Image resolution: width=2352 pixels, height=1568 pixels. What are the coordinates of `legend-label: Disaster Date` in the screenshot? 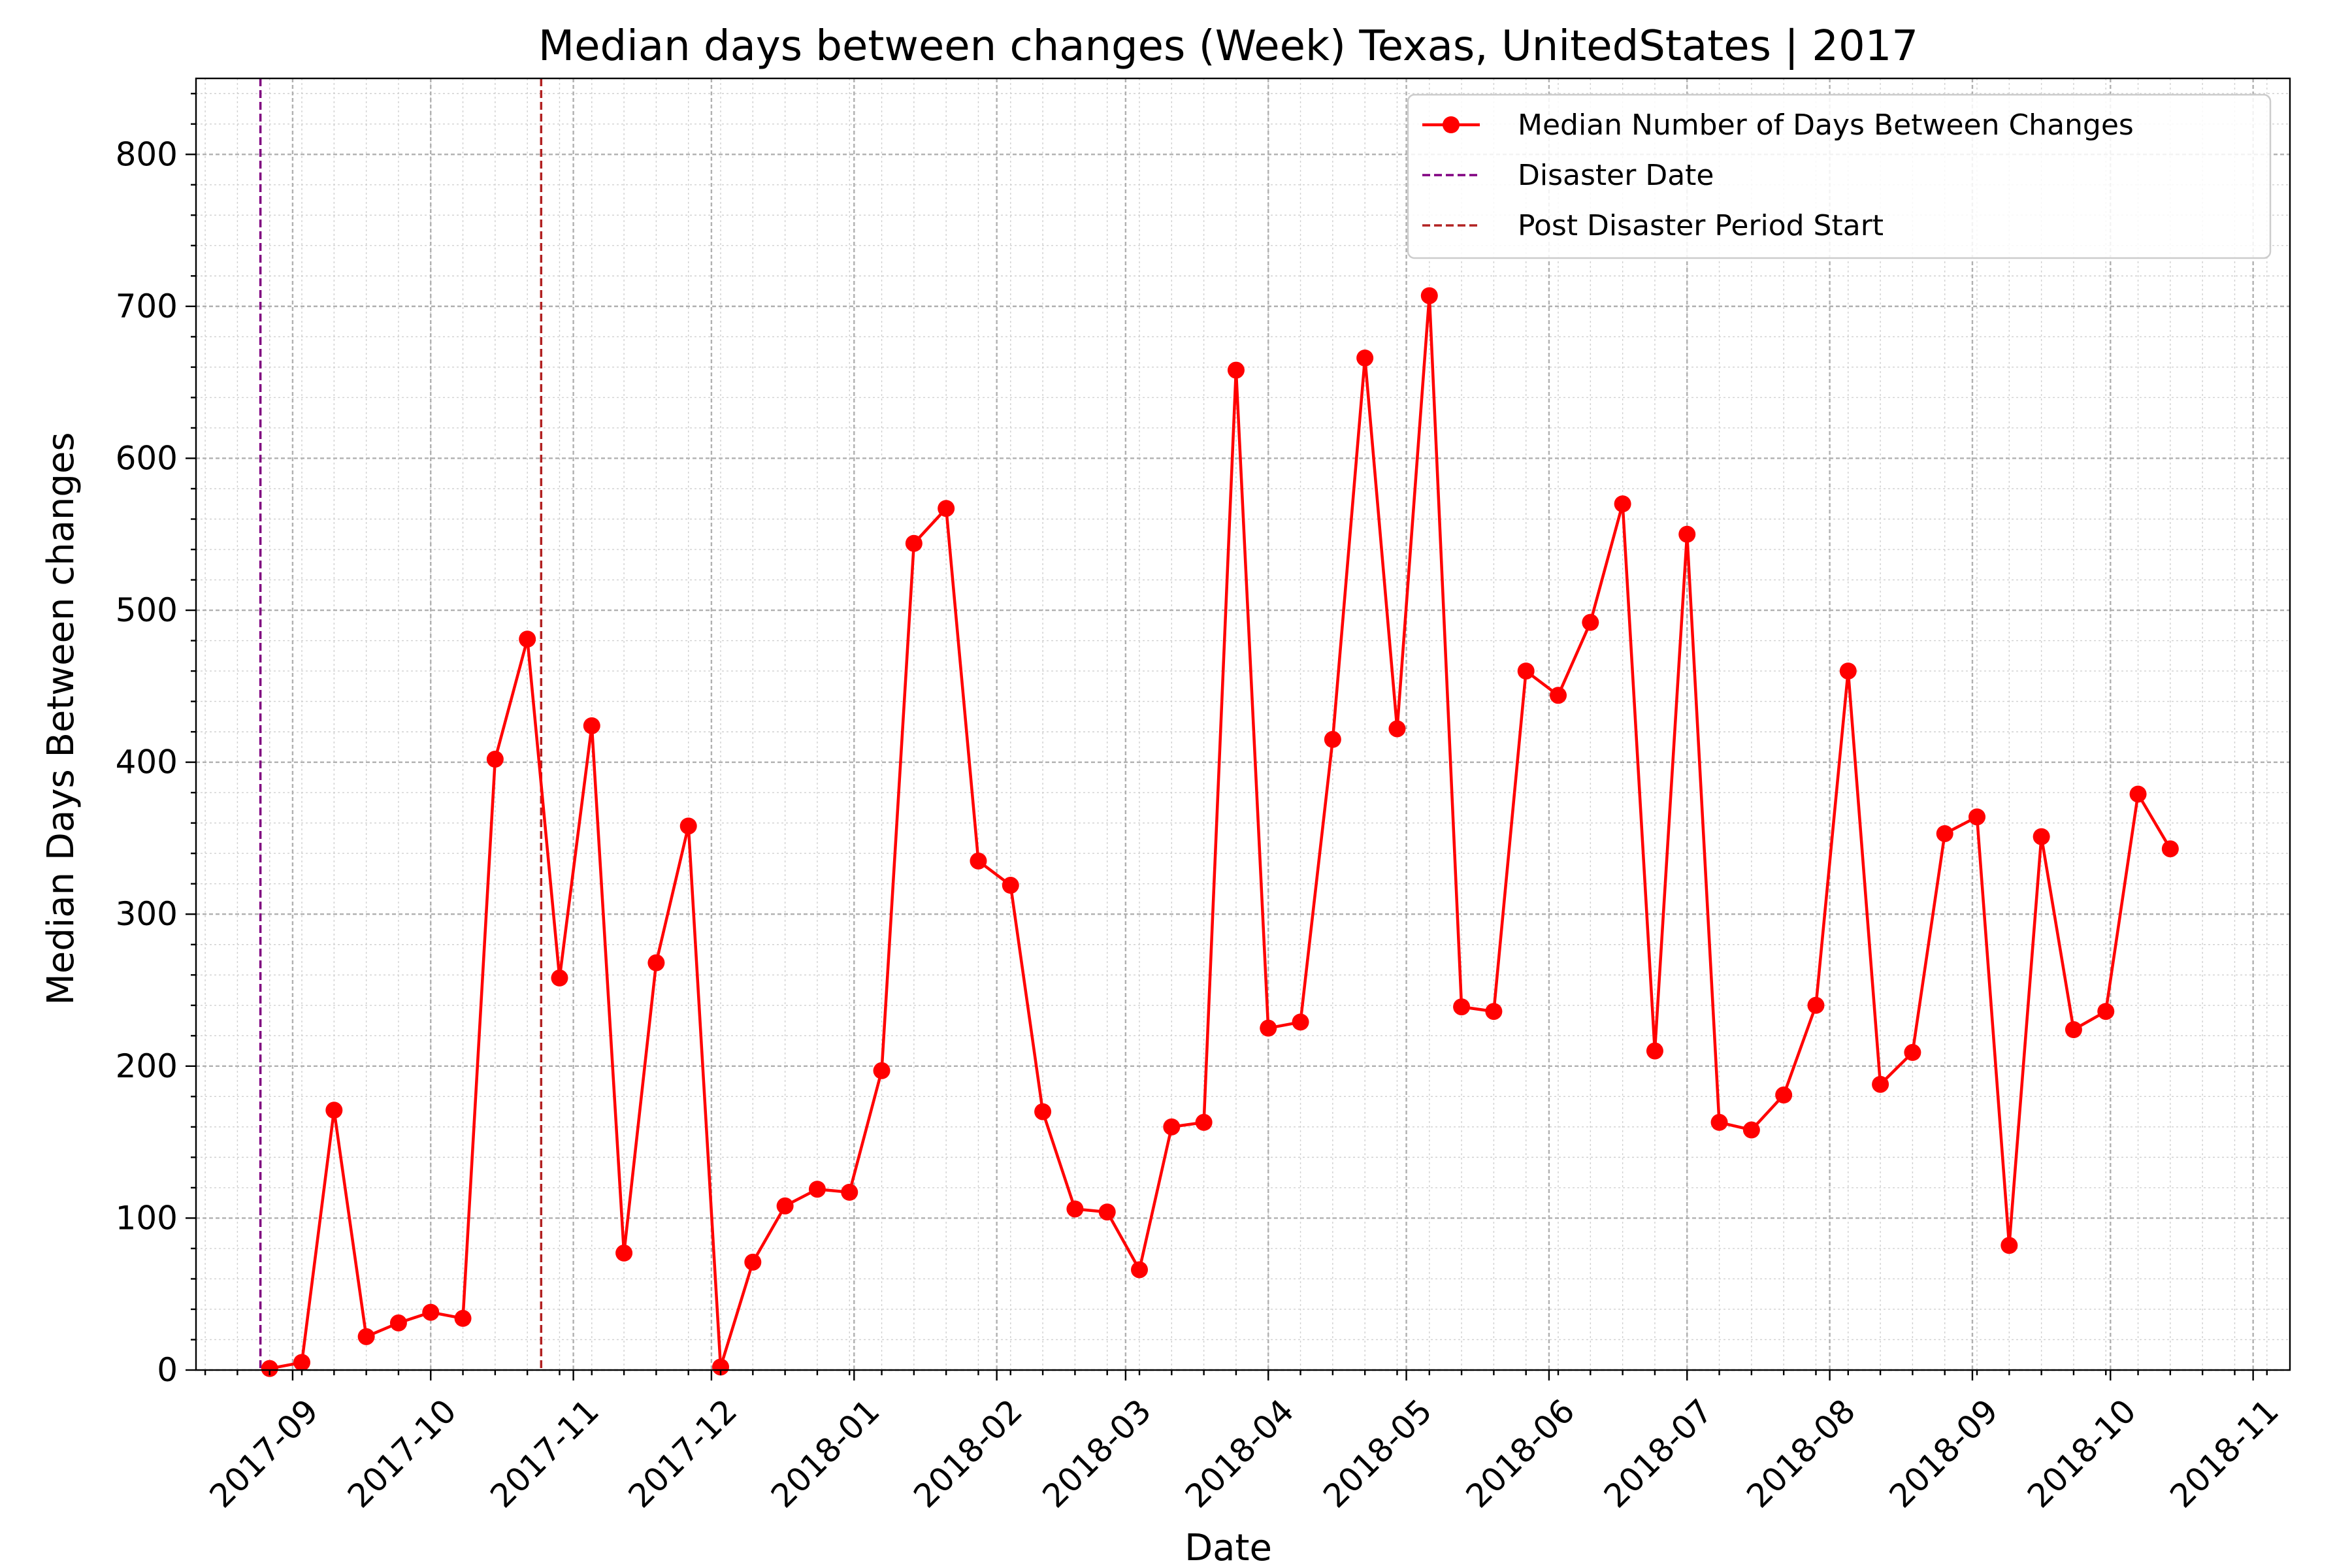 It's located at (1616, 175).